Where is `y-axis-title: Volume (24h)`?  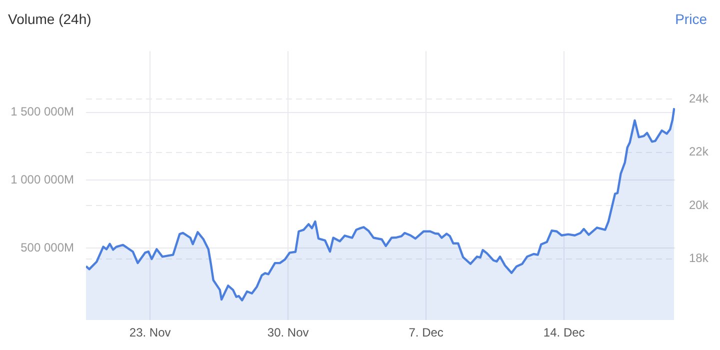 y-axis-title: Volume (24h) is located at coordinates (50, 19).